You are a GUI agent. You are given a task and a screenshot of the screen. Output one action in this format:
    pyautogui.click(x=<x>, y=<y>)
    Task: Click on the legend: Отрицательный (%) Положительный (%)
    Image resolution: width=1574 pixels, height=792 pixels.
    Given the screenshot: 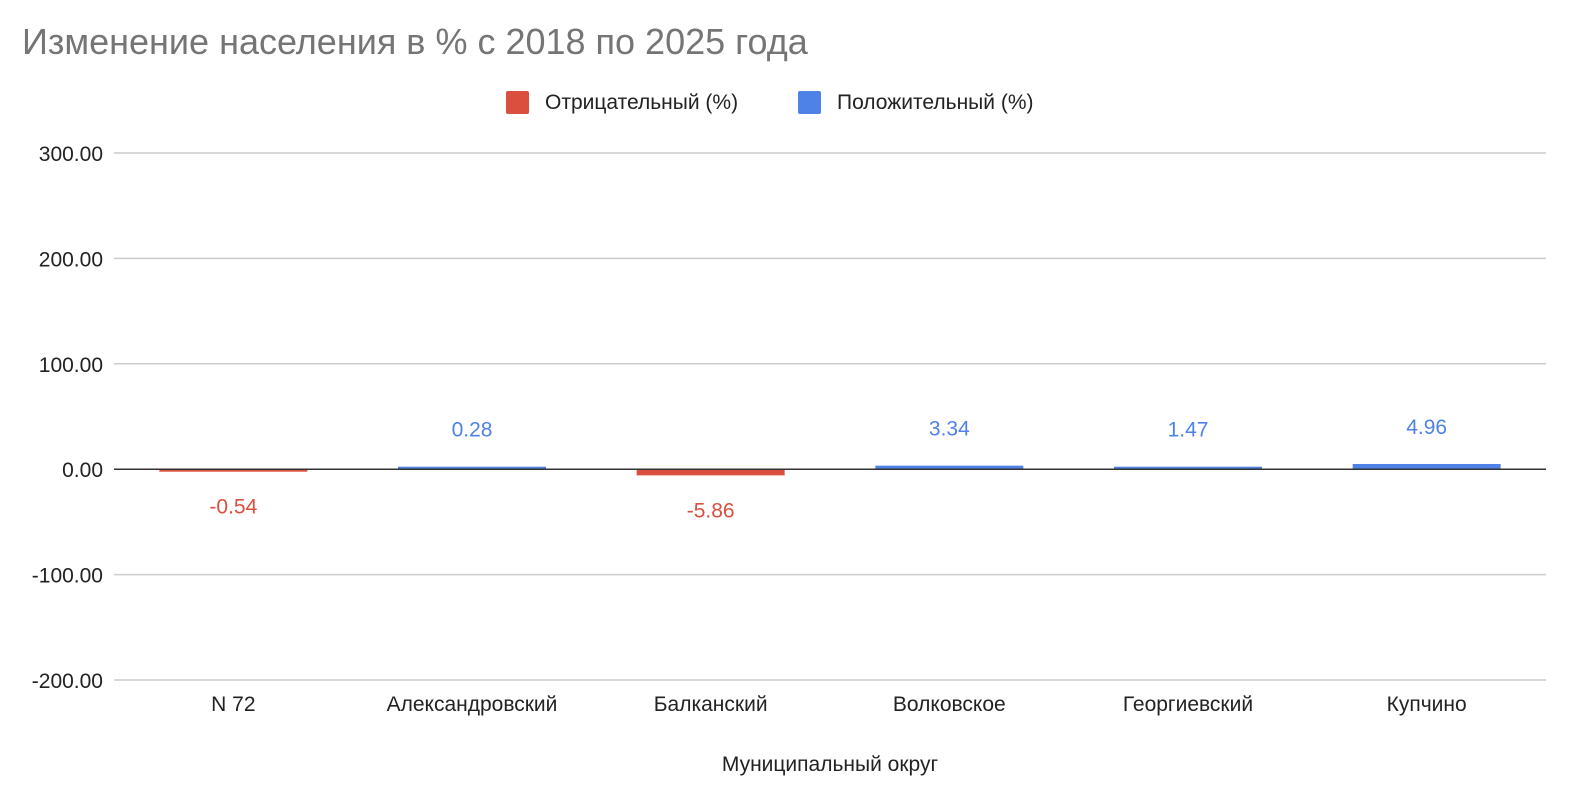 What is the action you would take?
    pyautogui.click(x=770, y=102)
    